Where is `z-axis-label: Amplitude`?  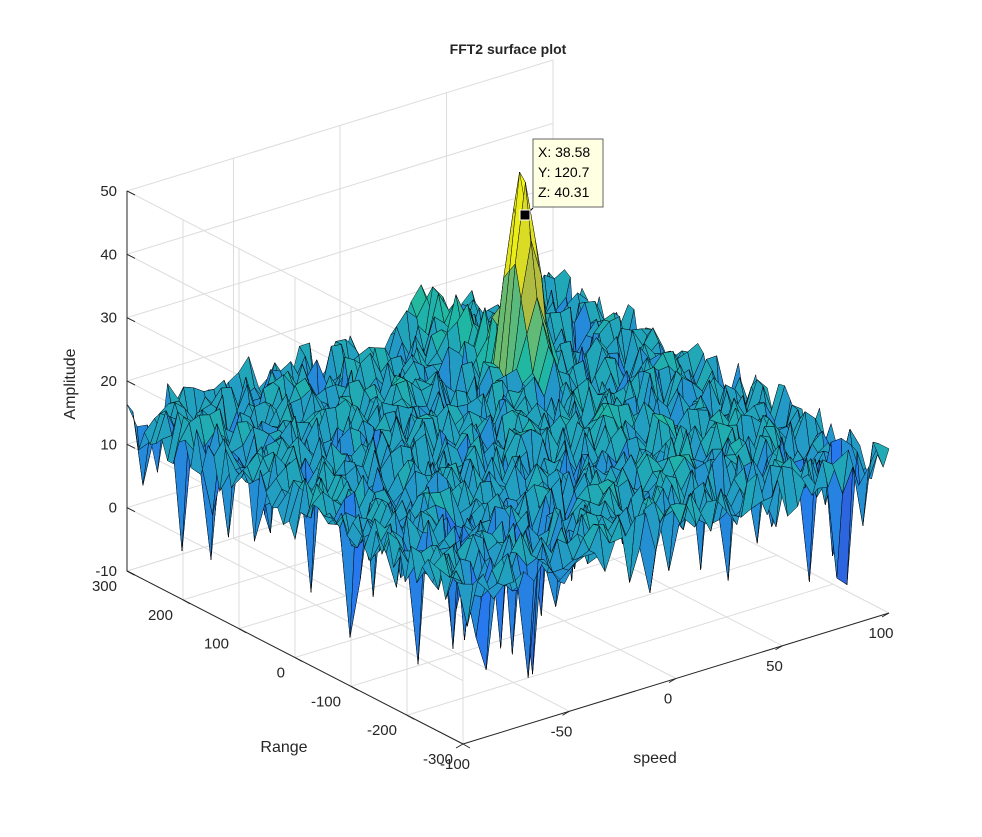 z-axis-label: Amplitude is located at coordinates (70, 383).